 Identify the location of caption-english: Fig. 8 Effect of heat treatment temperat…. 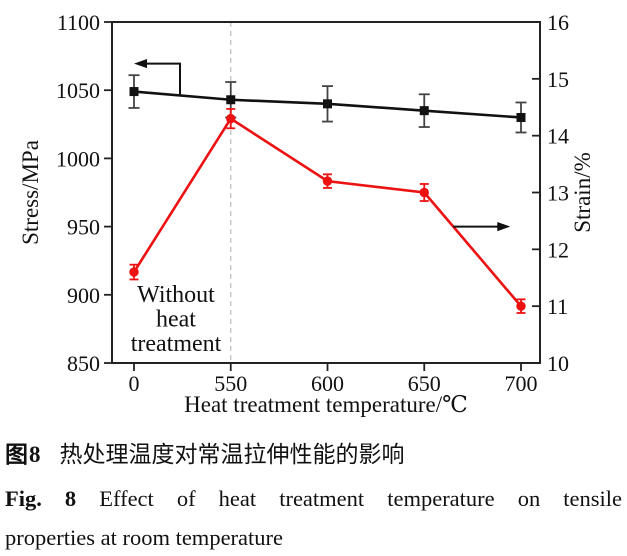
(313, 517).